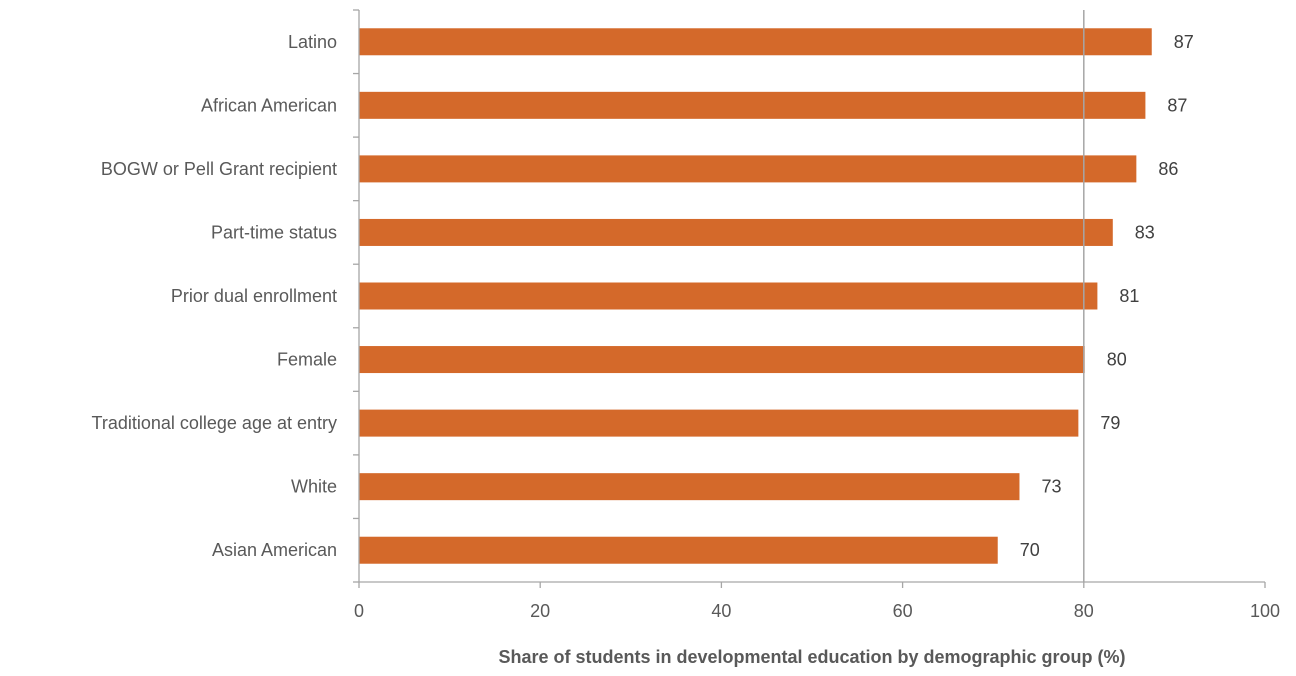  I want to click on data-label: 70, so click(1030, 550).